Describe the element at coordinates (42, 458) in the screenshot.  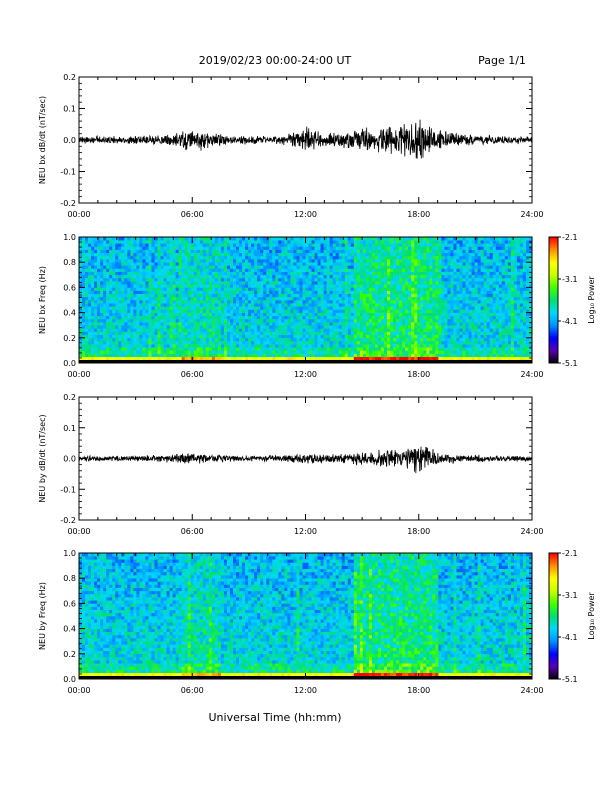
I see `y-axis-label: NEU by dB/dt (nT/sec)` at that location.